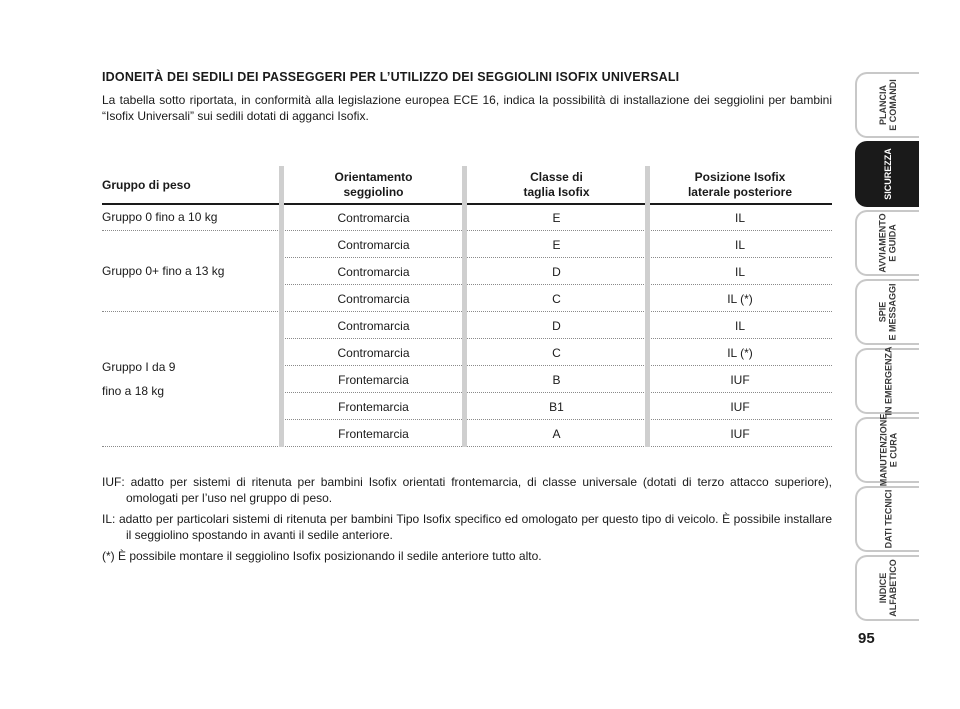 This screenshot has height=709, width=960. I want to click on chapter-tab-label: IN EMERGENZA, so click(888, 381).